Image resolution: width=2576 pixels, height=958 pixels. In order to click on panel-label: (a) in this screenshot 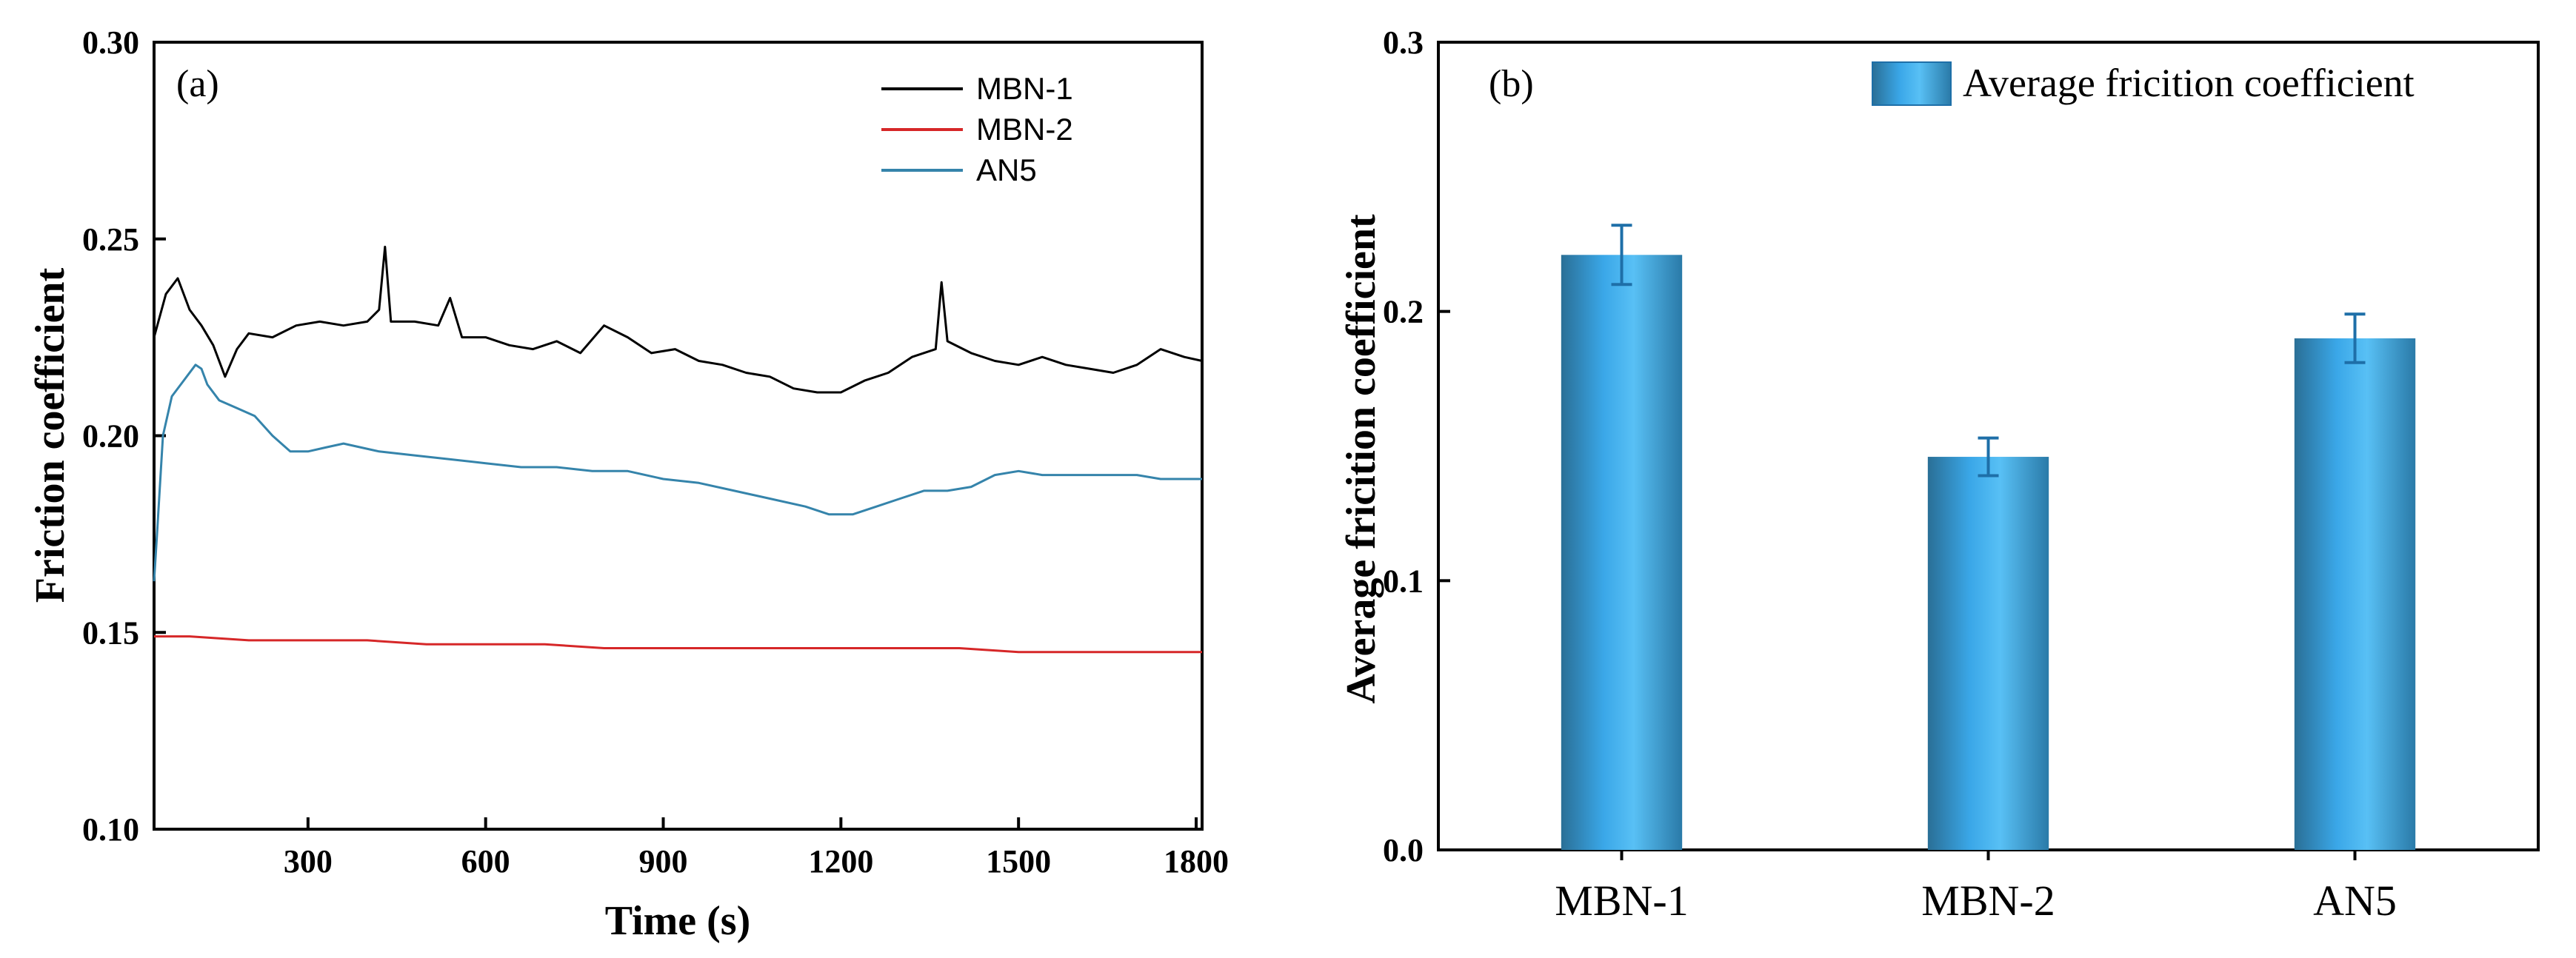, I will do `click(197, 84)`.